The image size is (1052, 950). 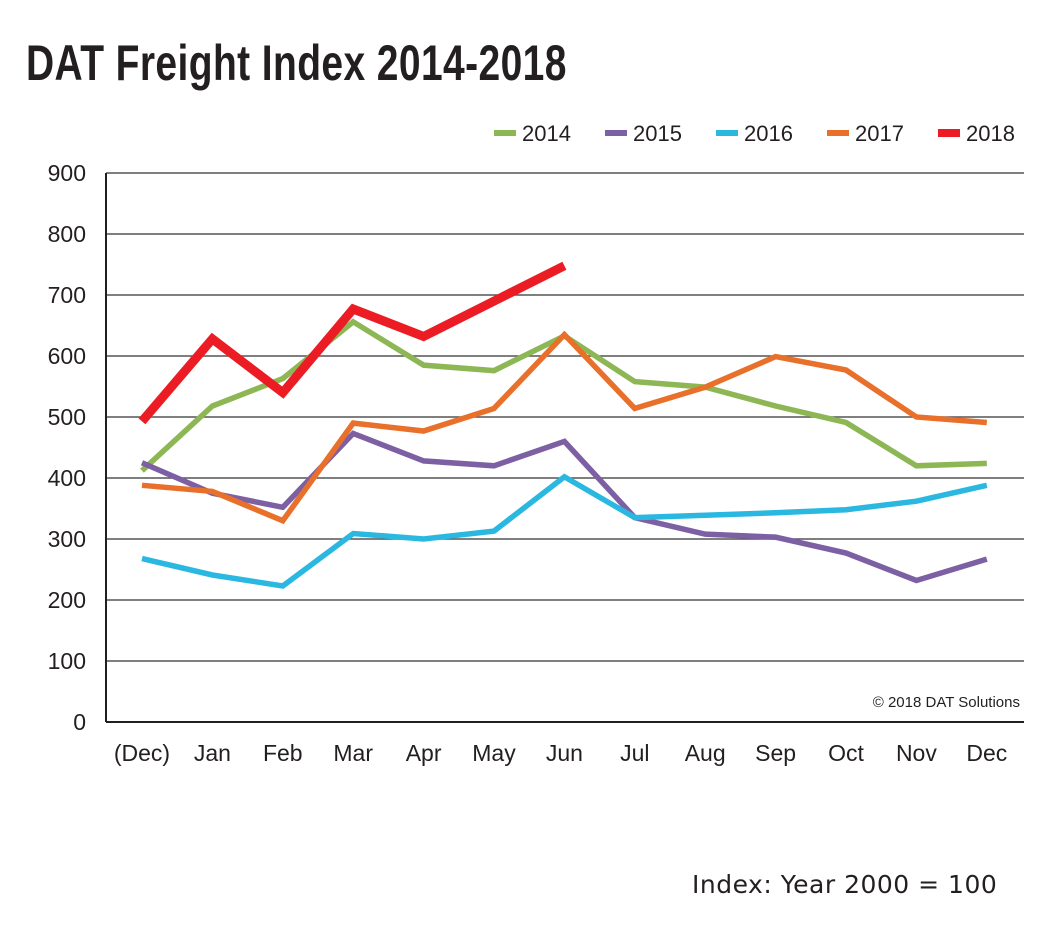 What do you see at coordinates (67, 661) in the screenshot?
I see `y-tick-label: 100` at bounding box center [67, 661].